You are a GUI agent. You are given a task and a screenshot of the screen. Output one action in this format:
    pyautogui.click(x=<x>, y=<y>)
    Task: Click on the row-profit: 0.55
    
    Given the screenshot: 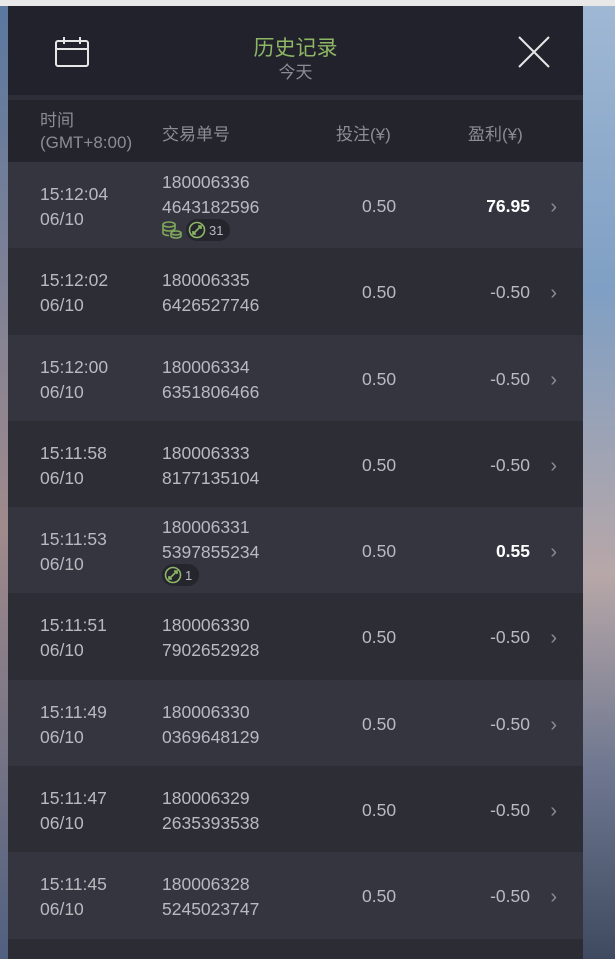 What is the action you would take?
    pyautogui.click(x=512, y=551)
    